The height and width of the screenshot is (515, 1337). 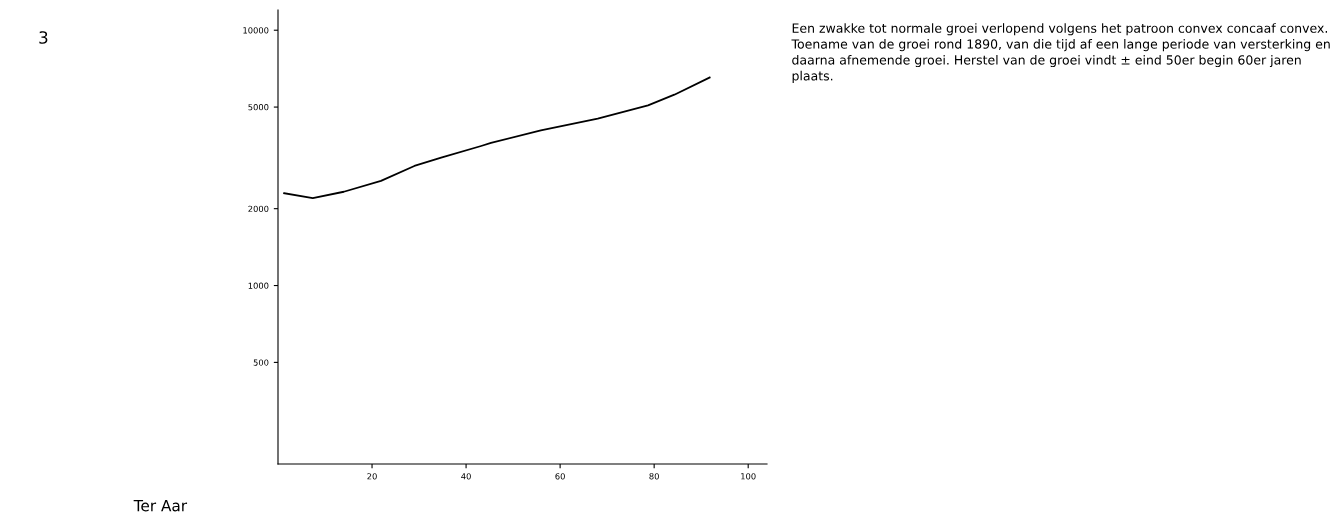 What do you see at coordinates (258, 107) in the screenshot?
I see `y-tick-label: 5000` at bounding box center [258, 107].